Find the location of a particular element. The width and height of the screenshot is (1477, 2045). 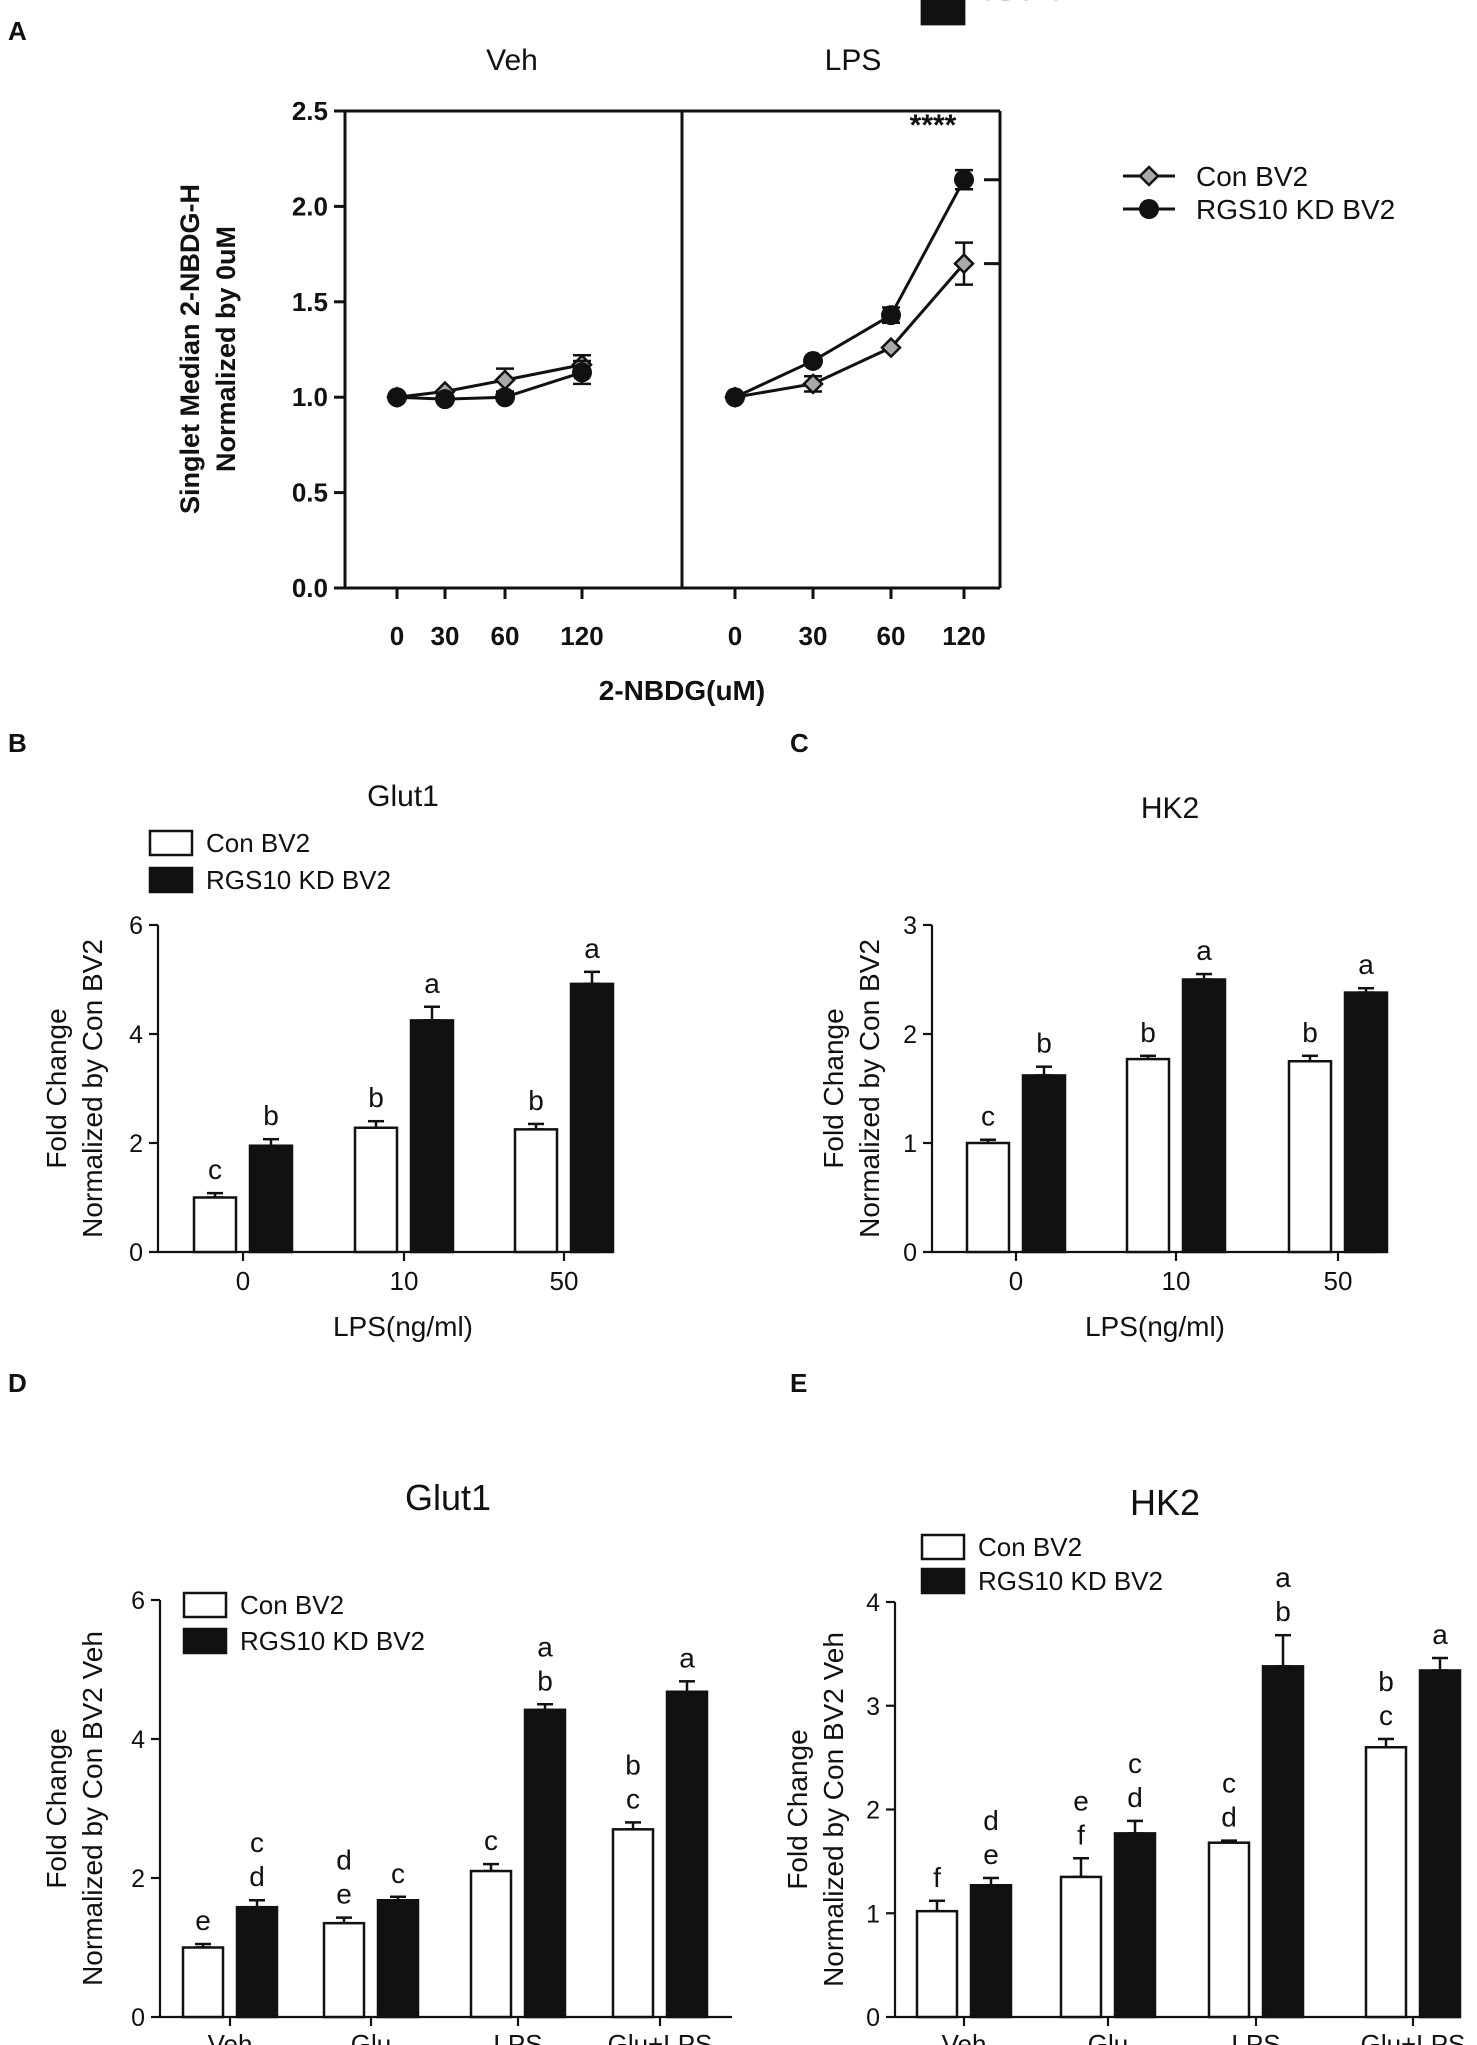

x-tick-label: 50 is located at coordinates (1338, 1281).